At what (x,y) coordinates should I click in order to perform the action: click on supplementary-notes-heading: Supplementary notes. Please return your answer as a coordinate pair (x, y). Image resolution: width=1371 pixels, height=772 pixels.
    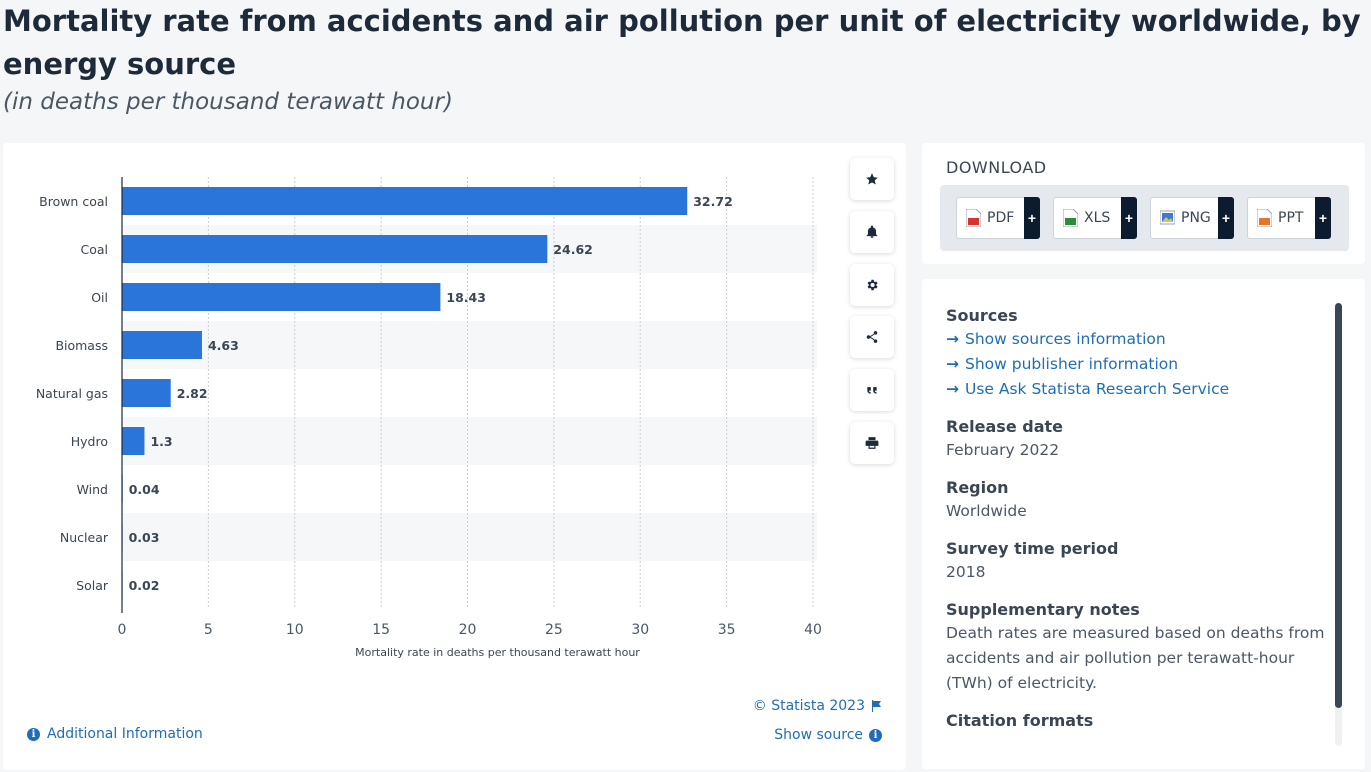
    Looking at the image, I should click on (1043, 609).